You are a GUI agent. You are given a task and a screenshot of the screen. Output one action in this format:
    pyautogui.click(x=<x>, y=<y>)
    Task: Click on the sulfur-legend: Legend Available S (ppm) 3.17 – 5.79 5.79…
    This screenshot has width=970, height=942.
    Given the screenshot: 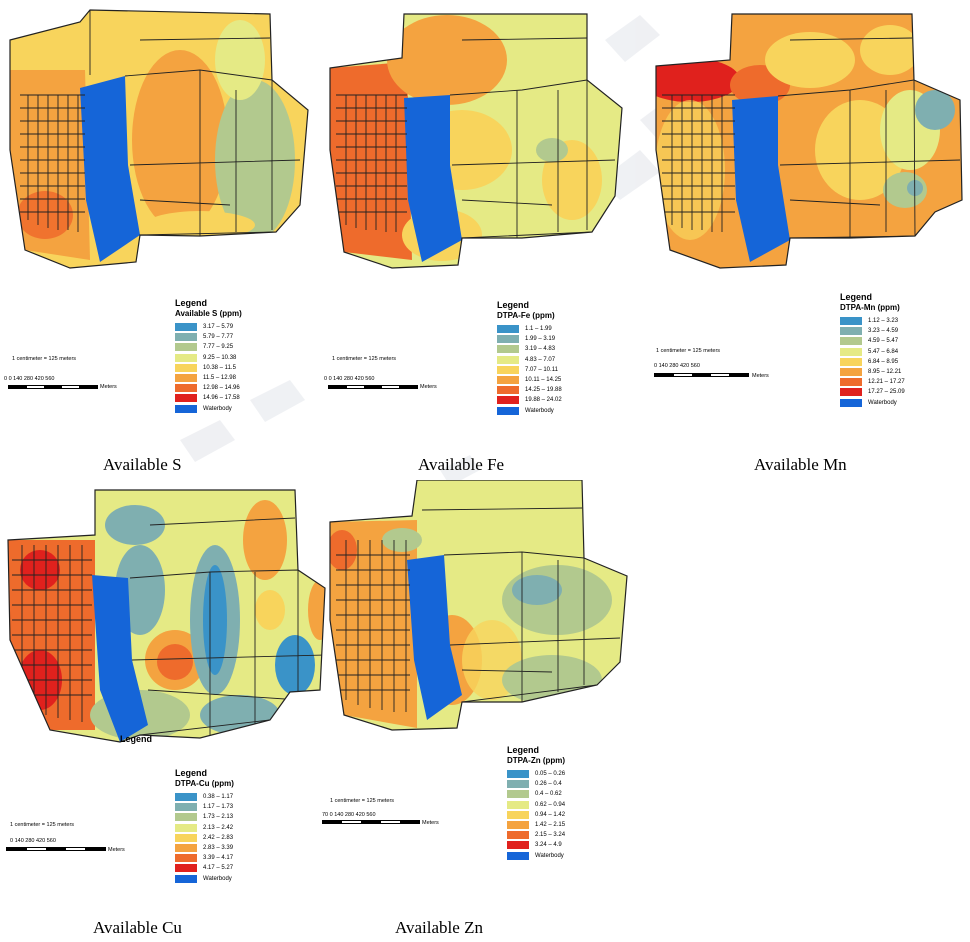 What is the action you would take?
    pyautogui.click(x=230, y=356)
    